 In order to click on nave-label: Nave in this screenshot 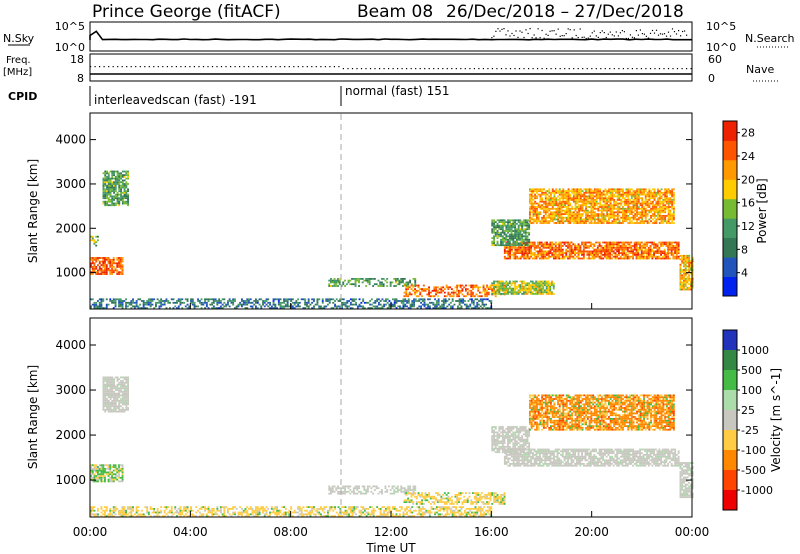, I will do `click(760, 69)`.